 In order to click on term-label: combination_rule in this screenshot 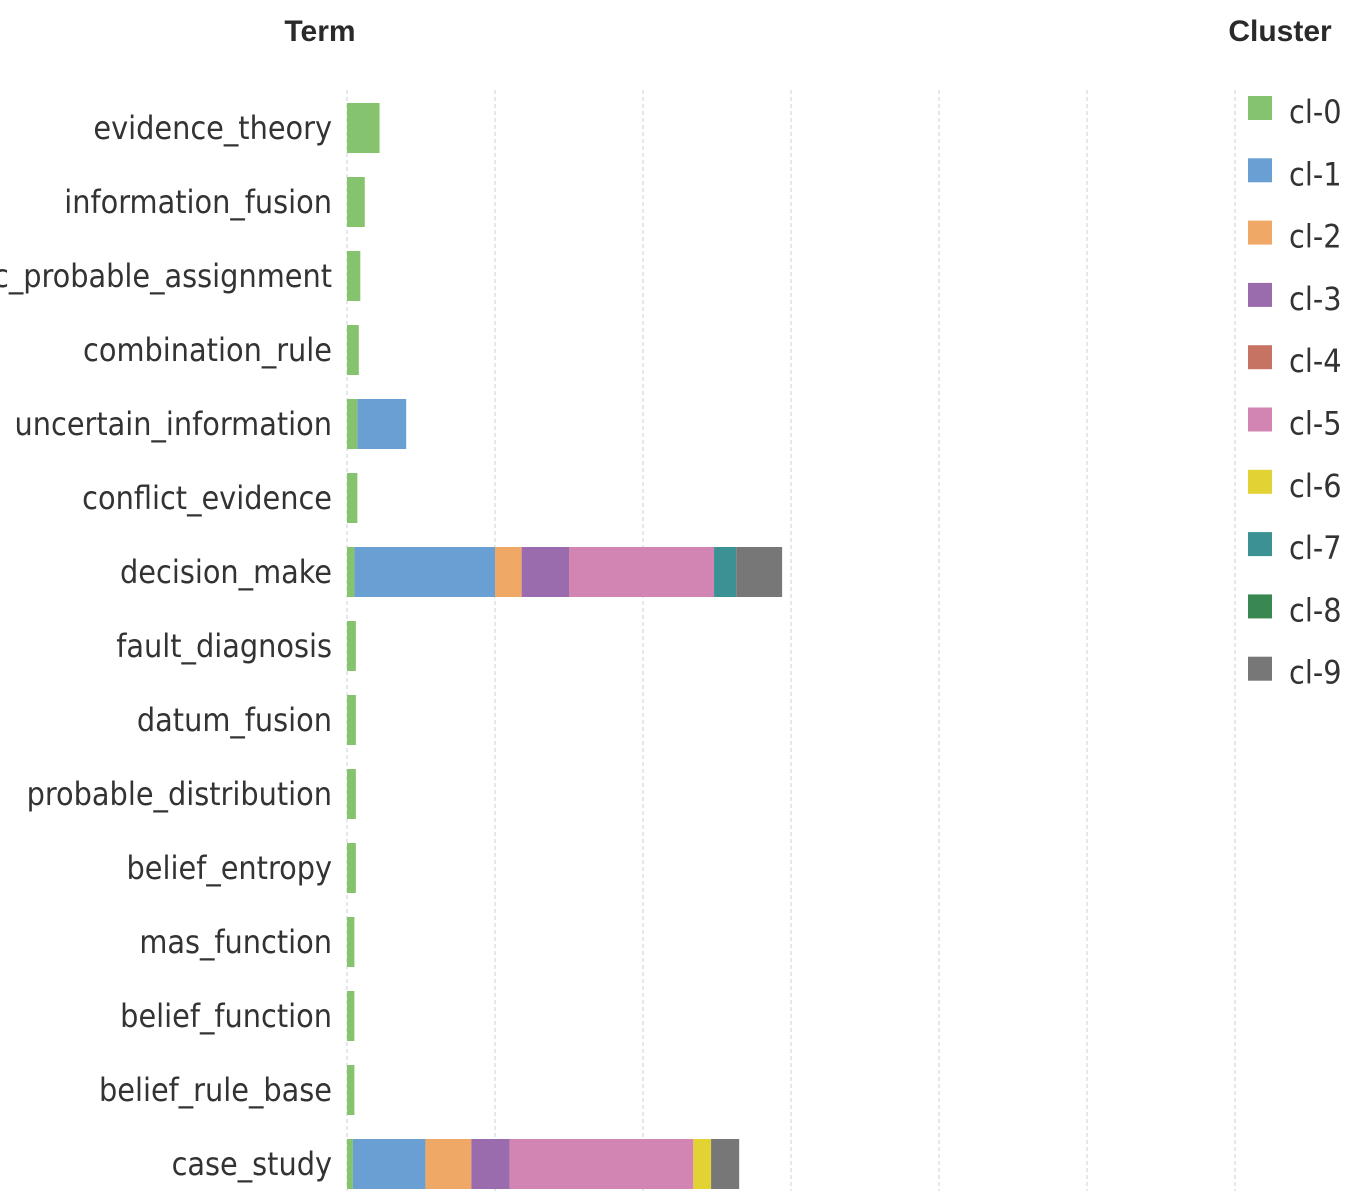, I will do `click(207, 350)`.